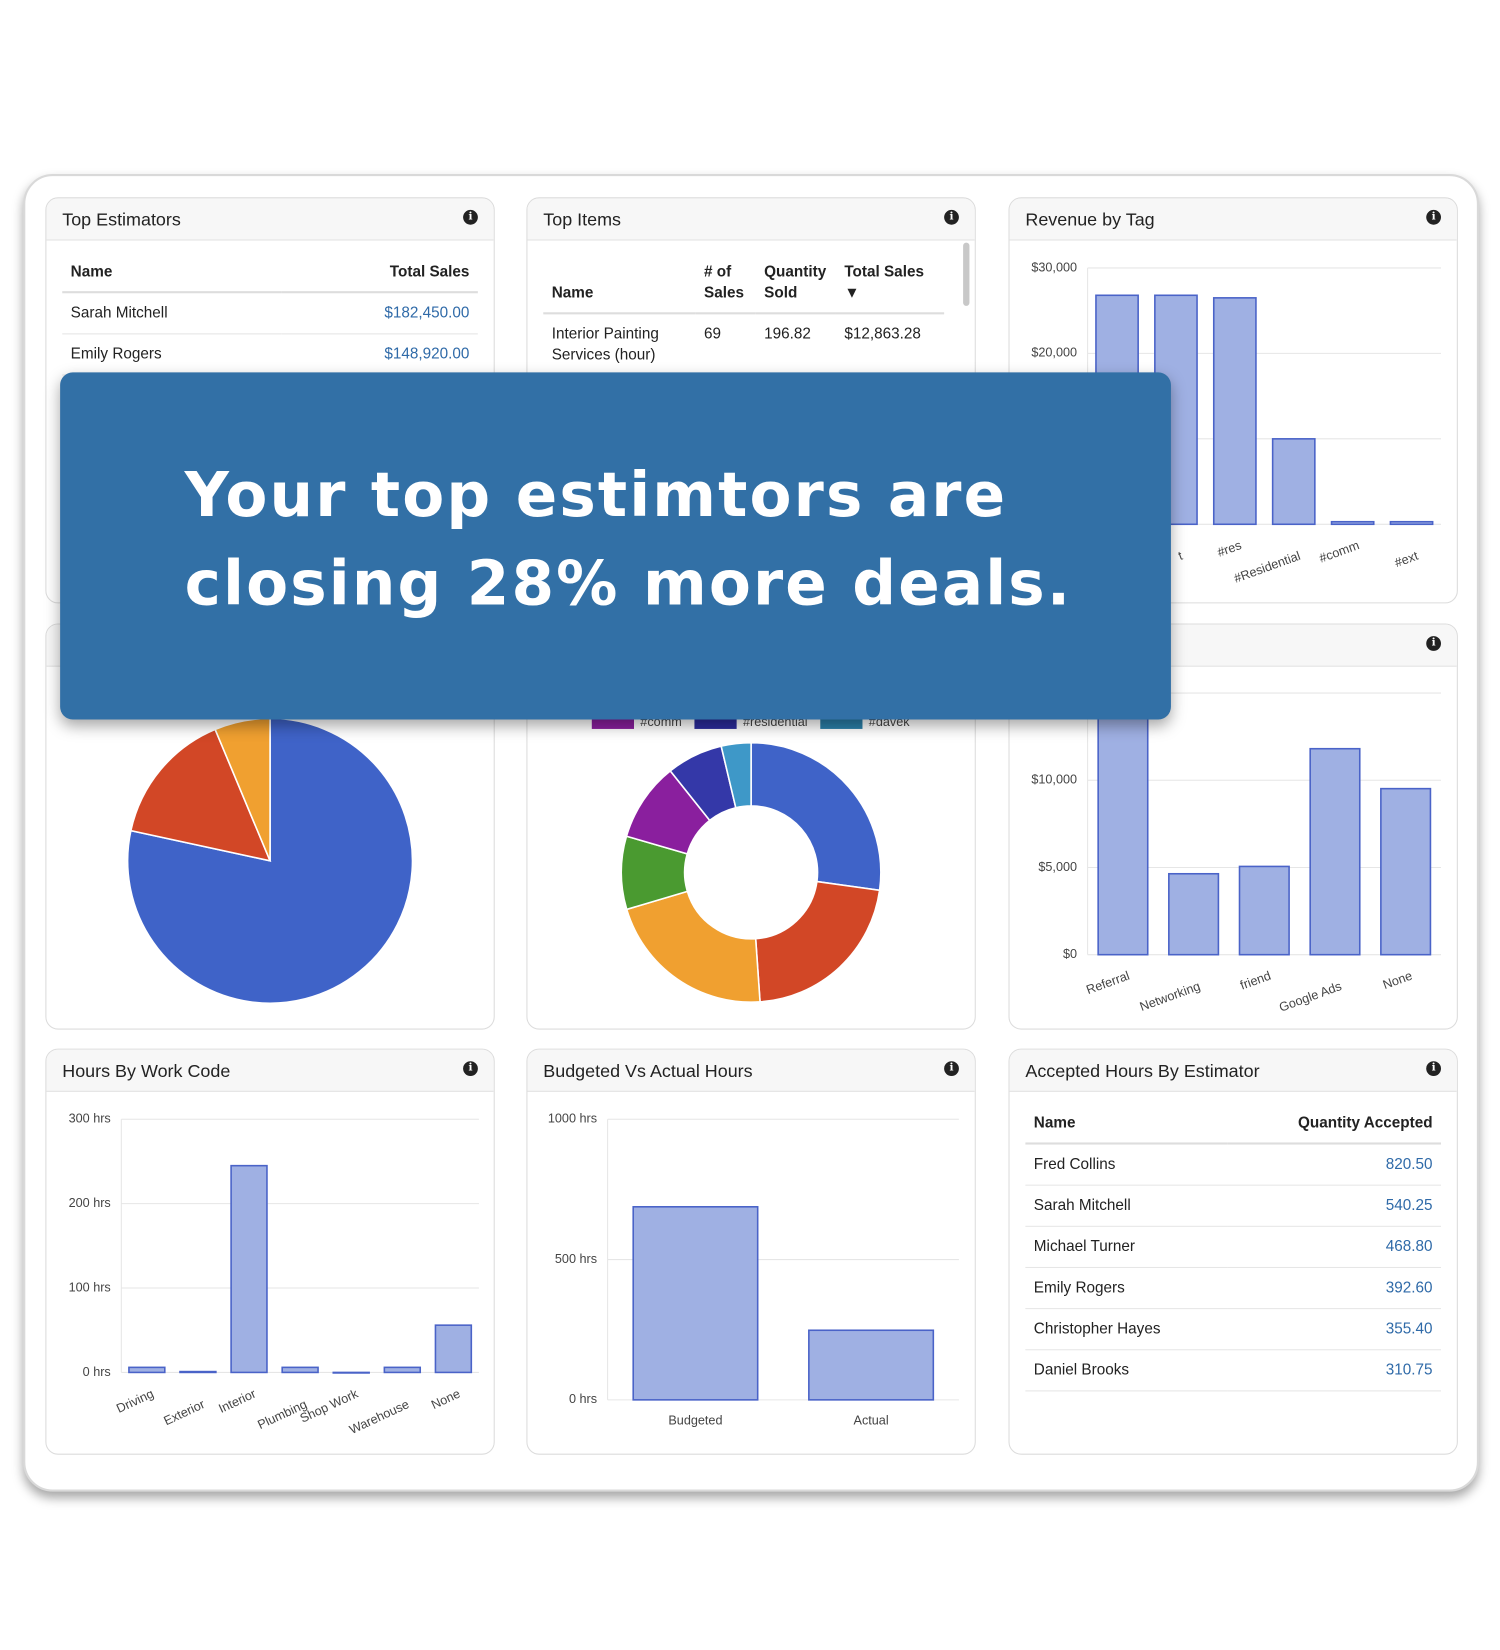 Image resolution: width=1500 pixels, height=1650 pixels. I want to click on table-cell: Fred Collins, so click(1126, 1164).